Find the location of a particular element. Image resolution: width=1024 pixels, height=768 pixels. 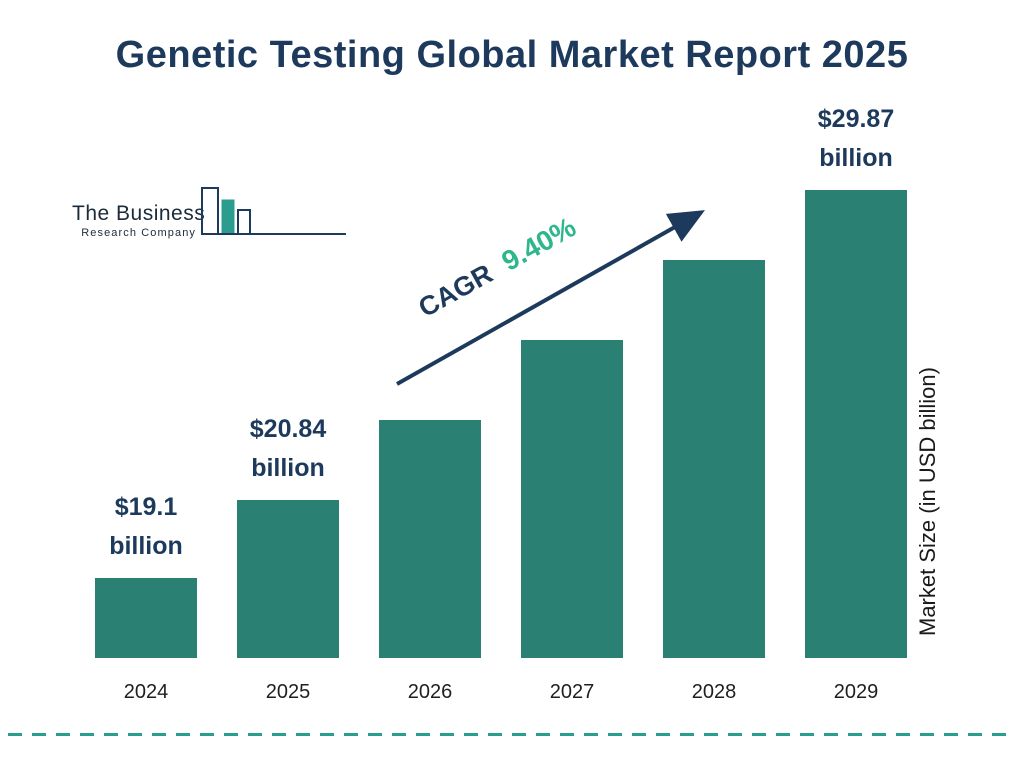

bar-value-label: $19.1 billion is located at coordinates (146, 527).